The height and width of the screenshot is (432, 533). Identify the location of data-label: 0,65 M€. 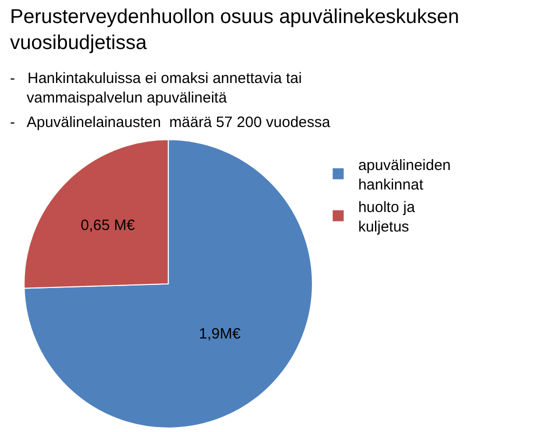
(108, 225).